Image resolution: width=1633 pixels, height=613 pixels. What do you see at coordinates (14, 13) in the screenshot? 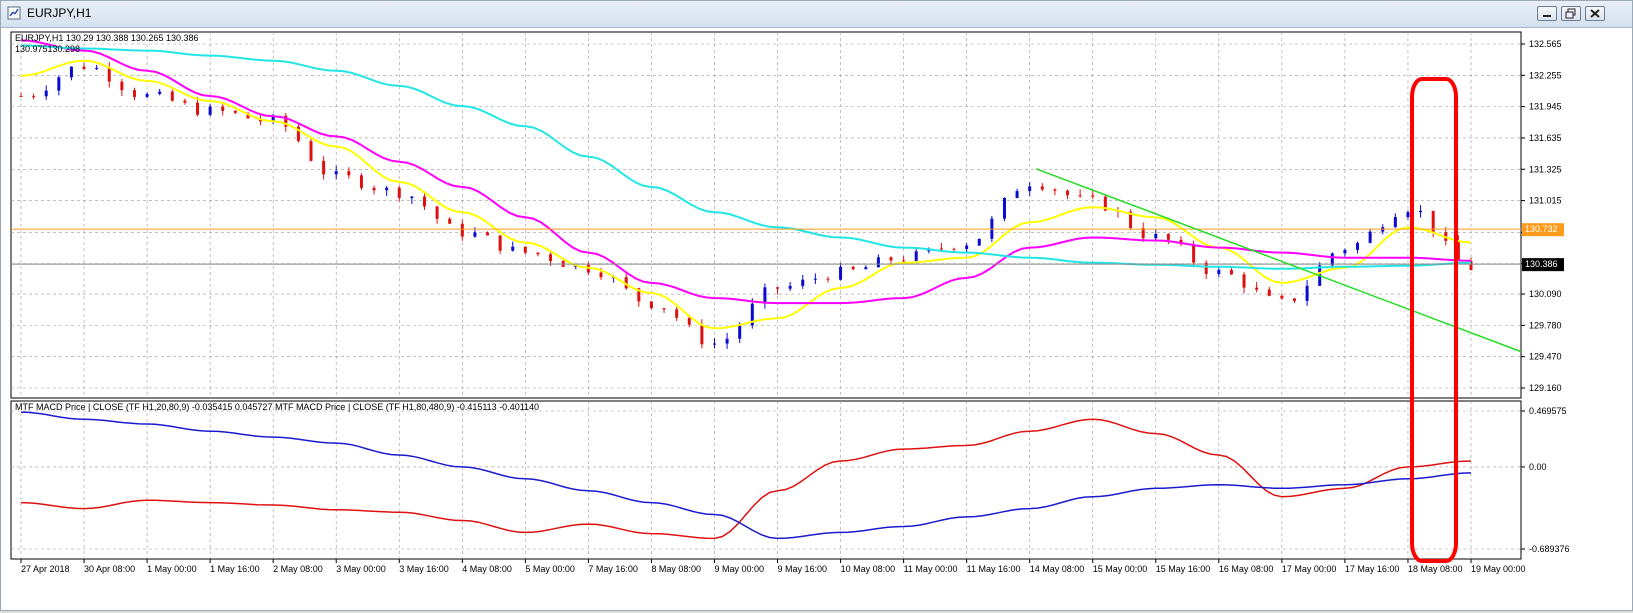
I see `chart-window-icon` at bounding box center [14, 13].